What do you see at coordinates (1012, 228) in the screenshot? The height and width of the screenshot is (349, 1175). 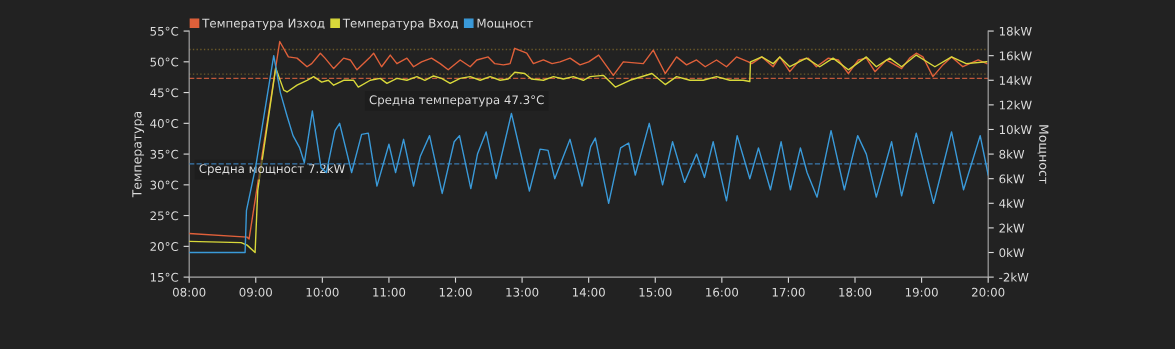 I see `y2-tick-label: 2kW` at bounding box center [1012, 228].